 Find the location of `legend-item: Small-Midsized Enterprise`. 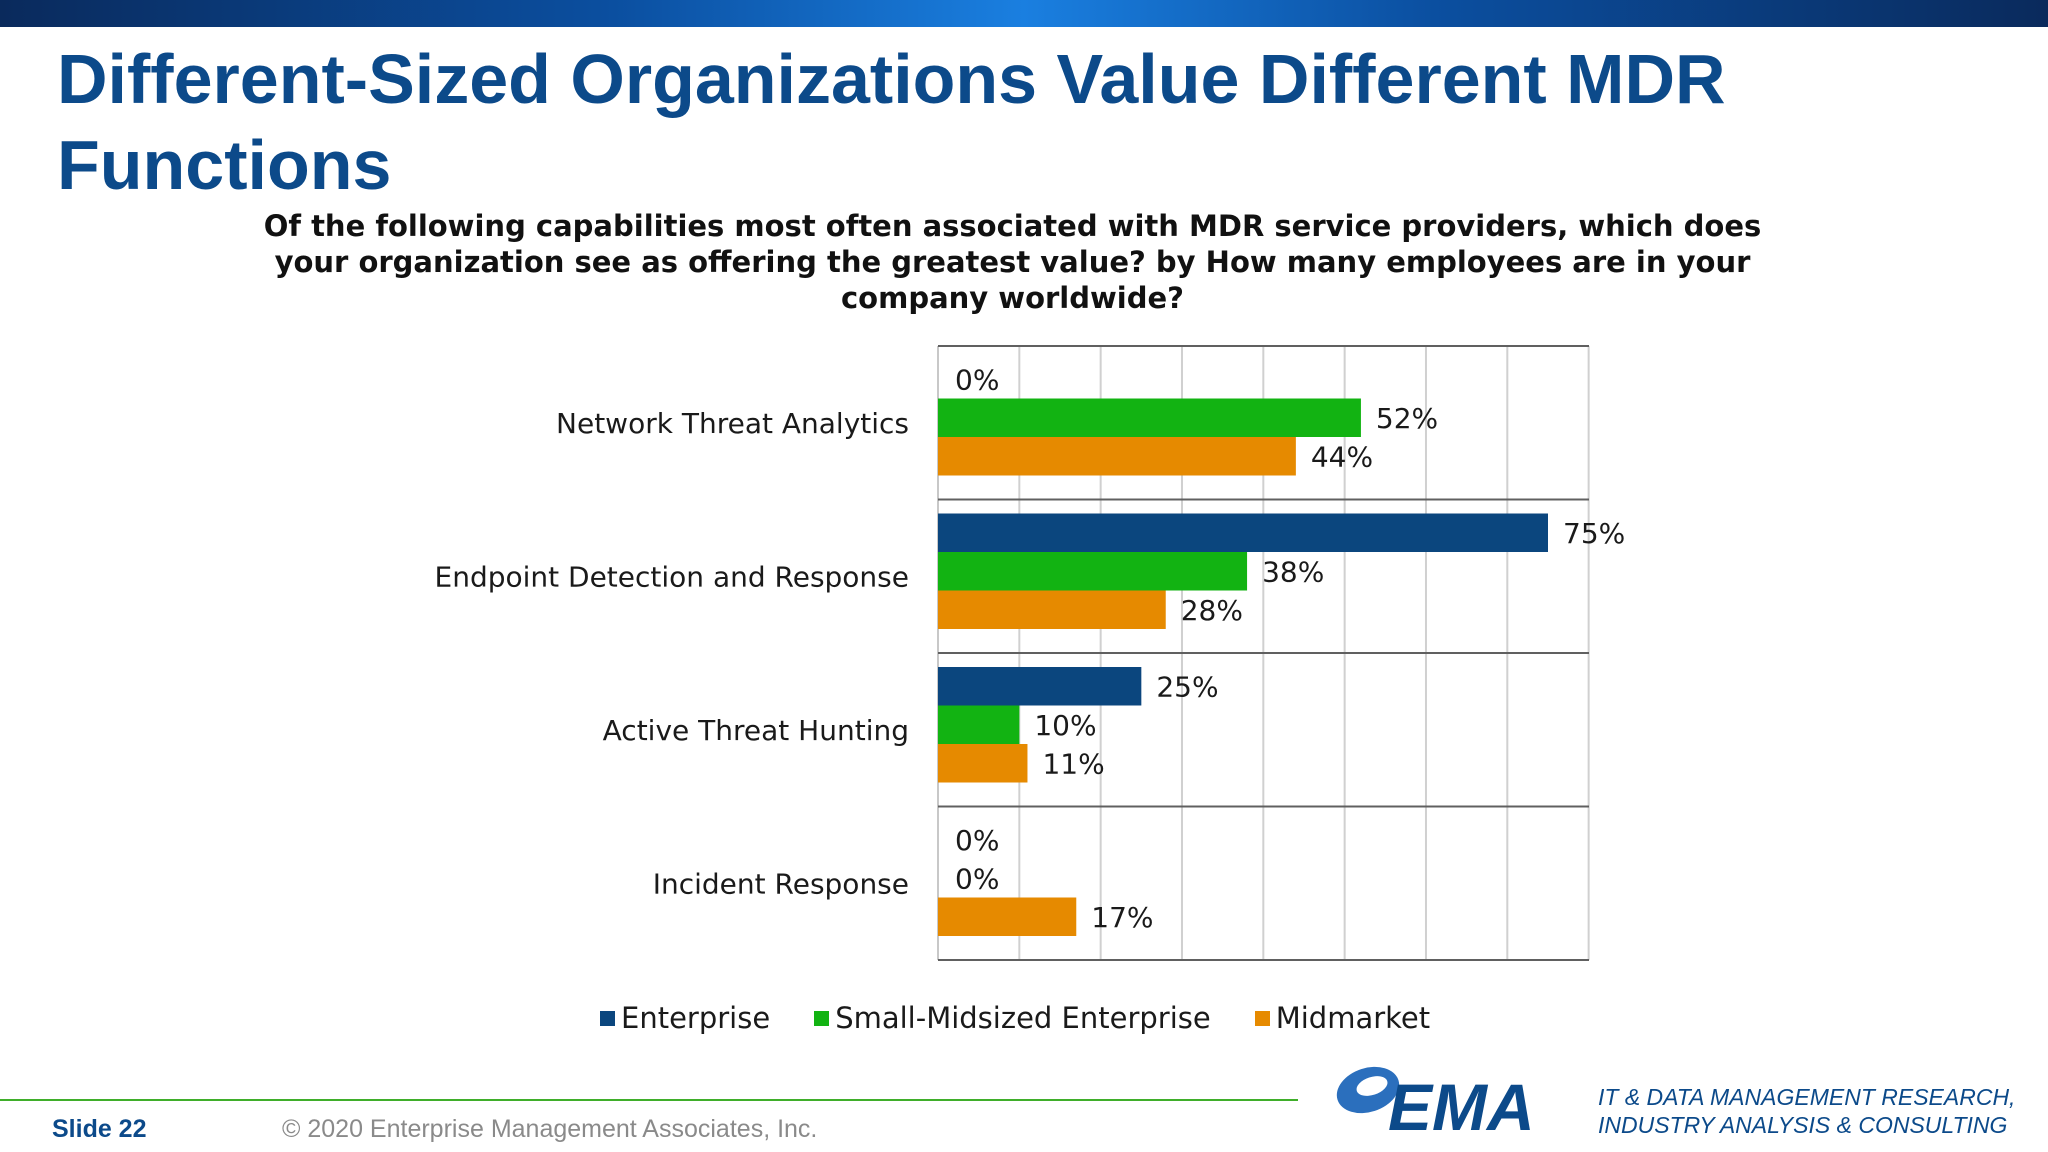

legend-item: Small-Midsized Enterprise is located at coordinates (1012, 1018).